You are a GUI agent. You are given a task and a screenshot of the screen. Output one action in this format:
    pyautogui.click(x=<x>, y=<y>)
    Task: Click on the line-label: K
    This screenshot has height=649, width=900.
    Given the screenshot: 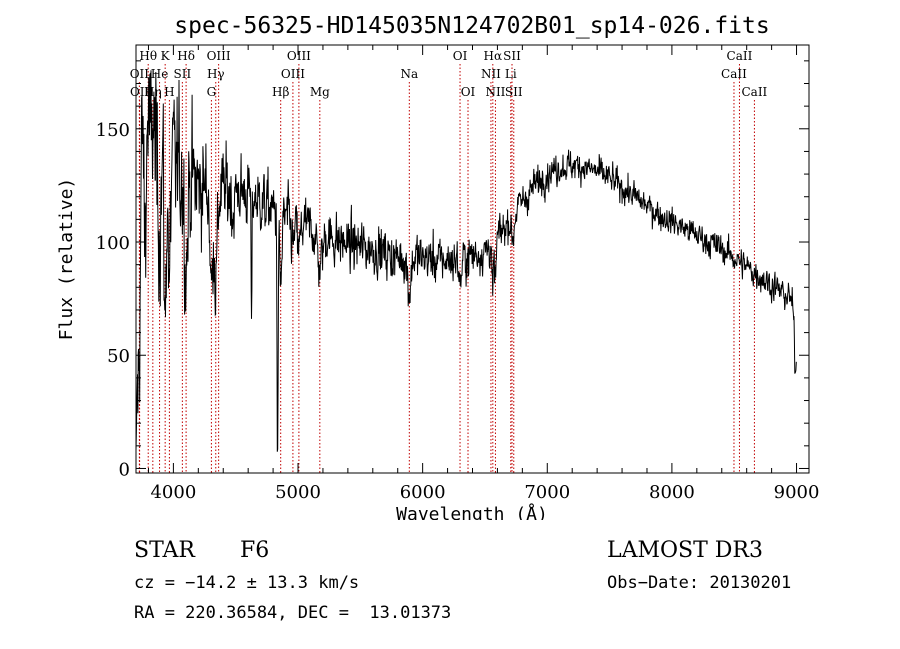 What is the action you would take?
    pyautogui.click(x=166, y=56)
    